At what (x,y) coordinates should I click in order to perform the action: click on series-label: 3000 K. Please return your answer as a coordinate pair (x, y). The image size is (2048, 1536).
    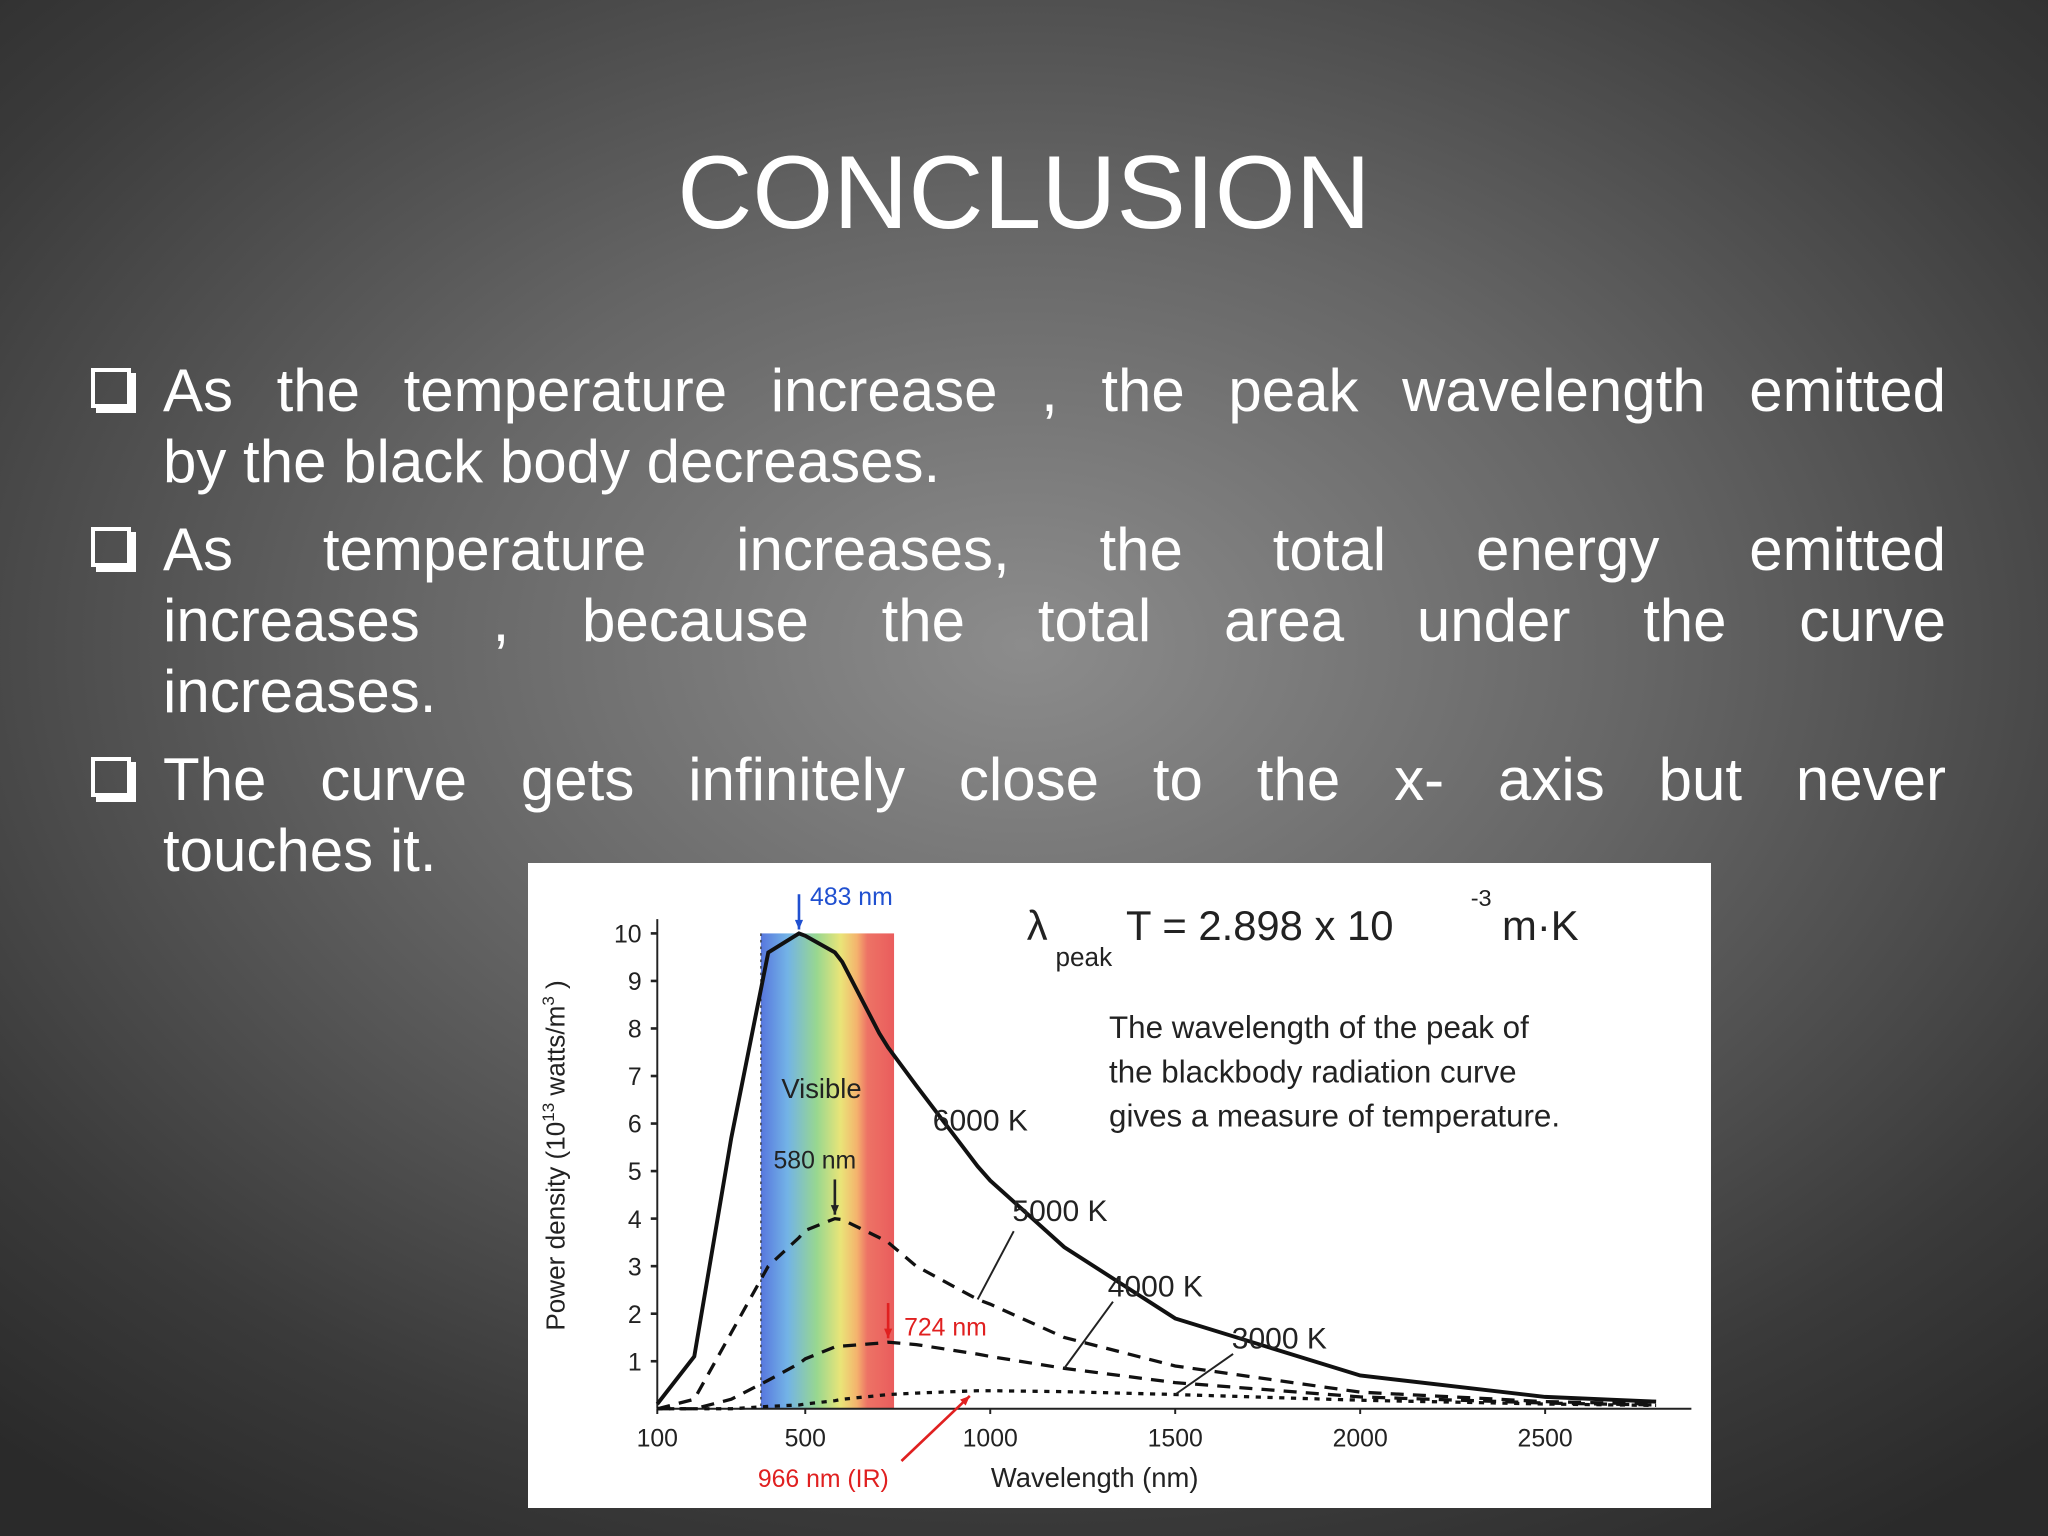
    Looking at the image, I should click on (1279, 1339).